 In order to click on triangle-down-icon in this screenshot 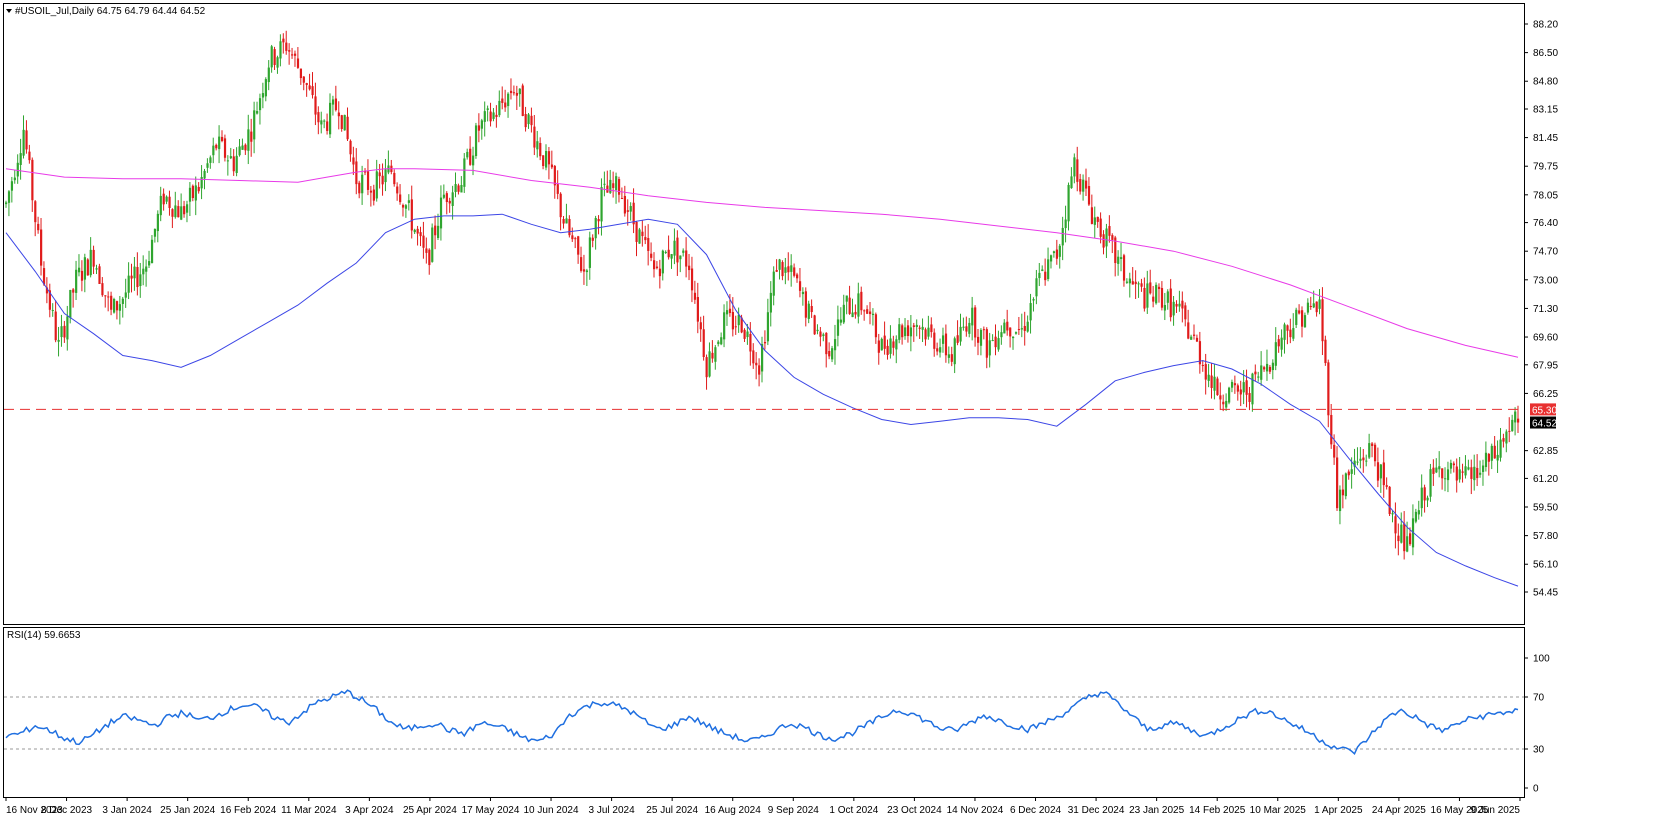, I will do `click(9, 11)`.